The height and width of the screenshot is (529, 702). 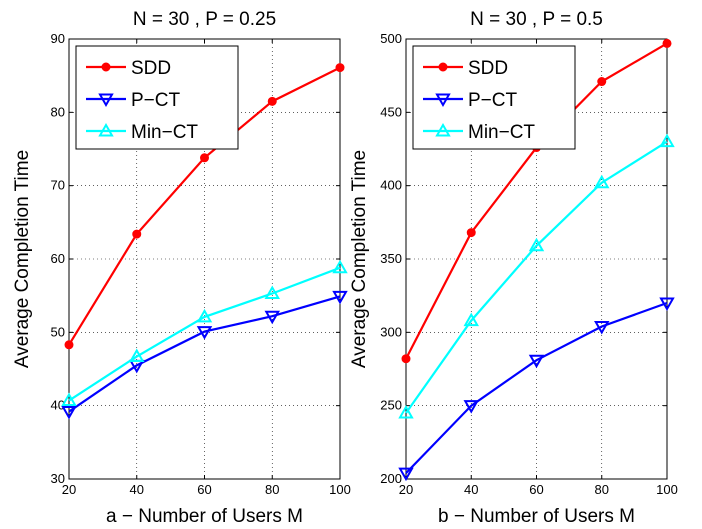 I want to click on chart-title: N = 30 , P = 0.5, so click(x=536, y=19).